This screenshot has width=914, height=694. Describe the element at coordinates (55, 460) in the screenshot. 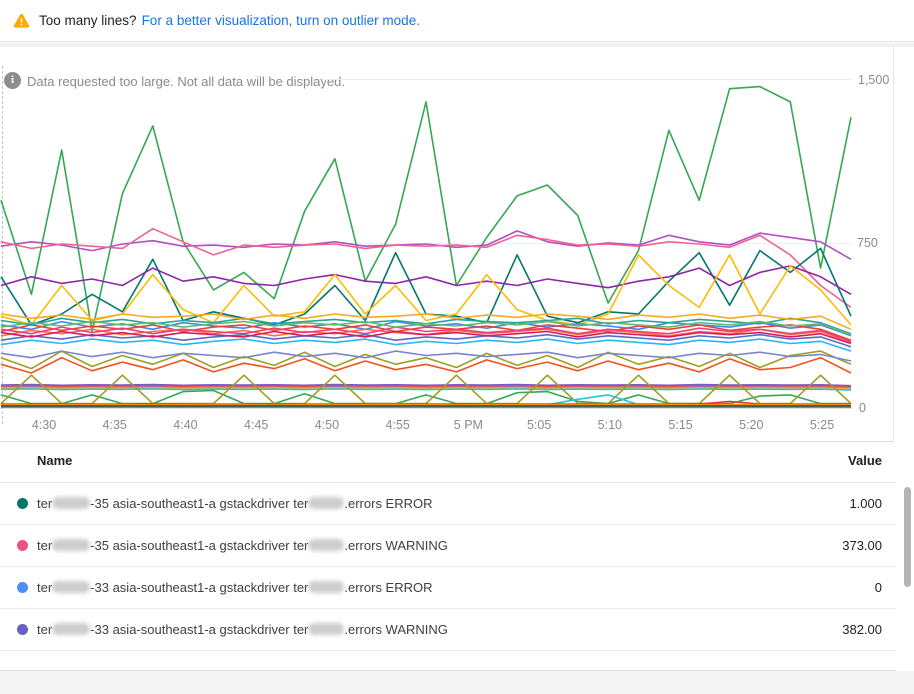

I see `column-header-name: Name` at that location.